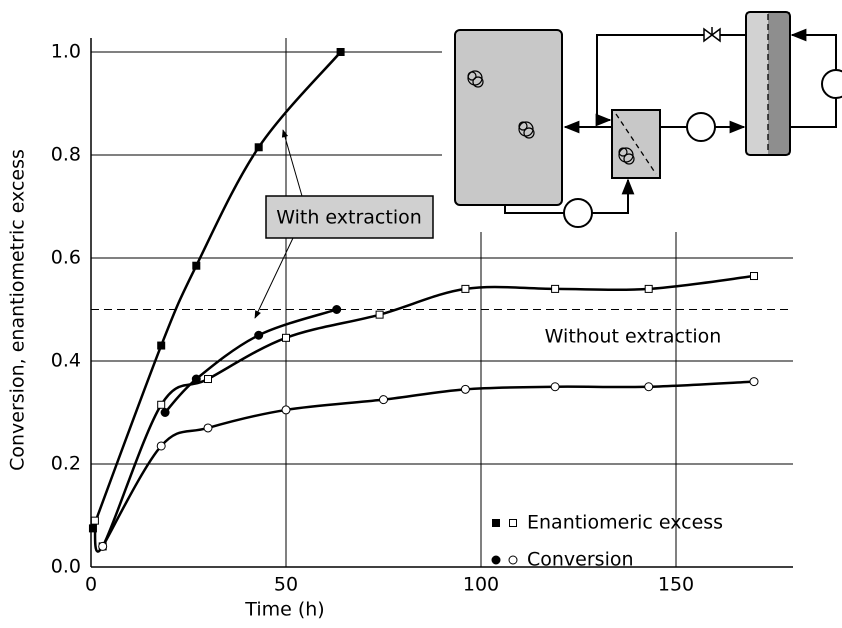 This screenshot has height=628, width=842. I want to click on x-tick-label: 100, so click(481, 585).